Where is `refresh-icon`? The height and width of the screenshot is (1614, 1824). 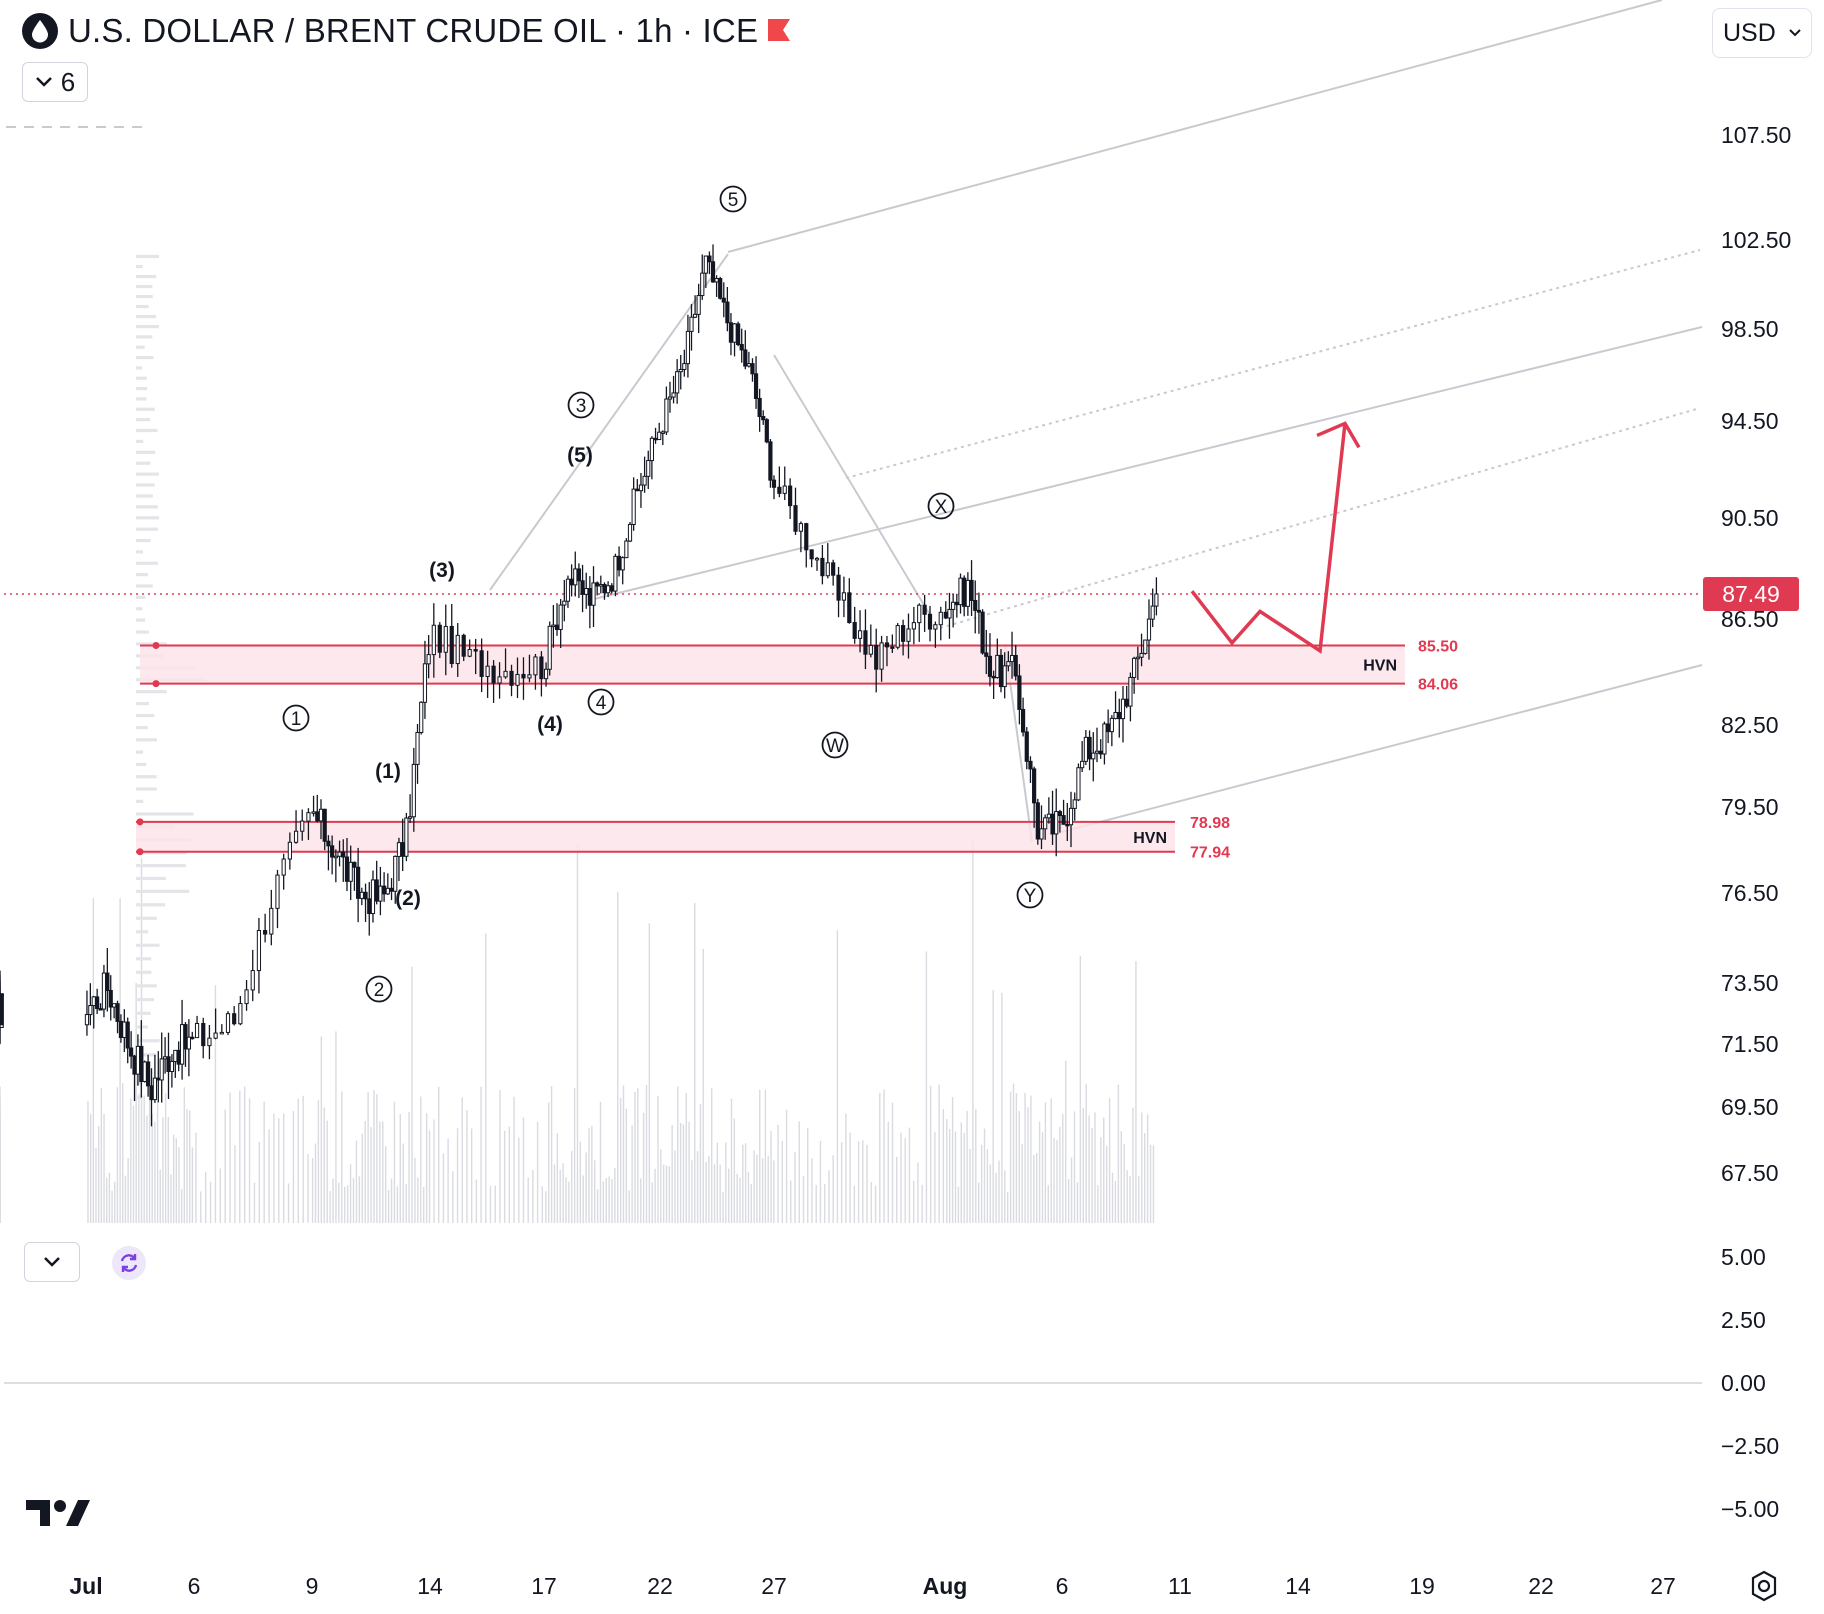
refresh-icon is located at coordinates (129, 1263).